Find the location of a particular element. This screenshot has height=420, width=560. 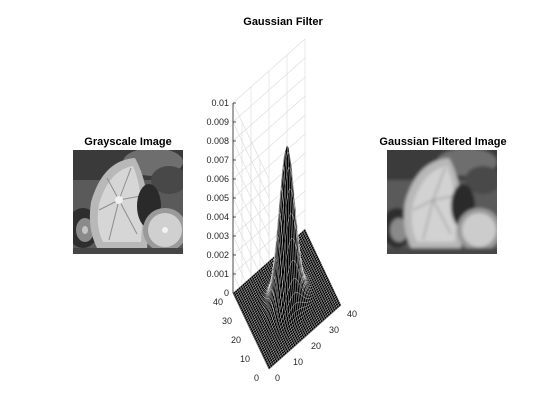

y-axis-ticks: 0 10 20 30 40 is located at coordinates (236, 340).